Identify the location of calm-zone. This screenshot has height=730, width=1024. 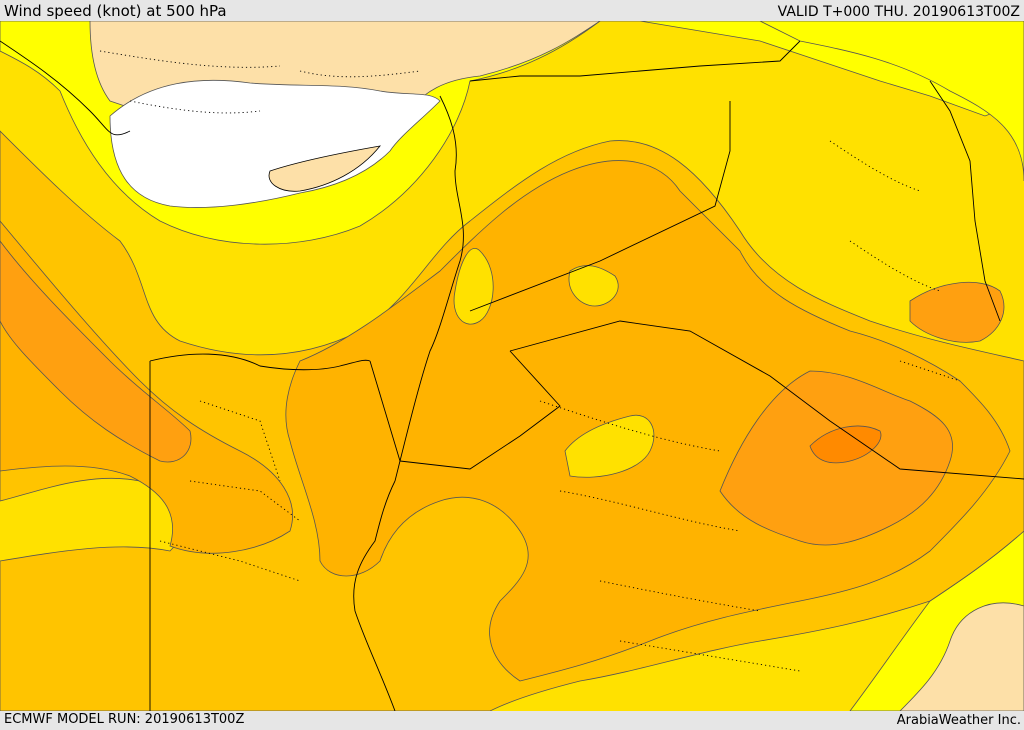
(275, 143).